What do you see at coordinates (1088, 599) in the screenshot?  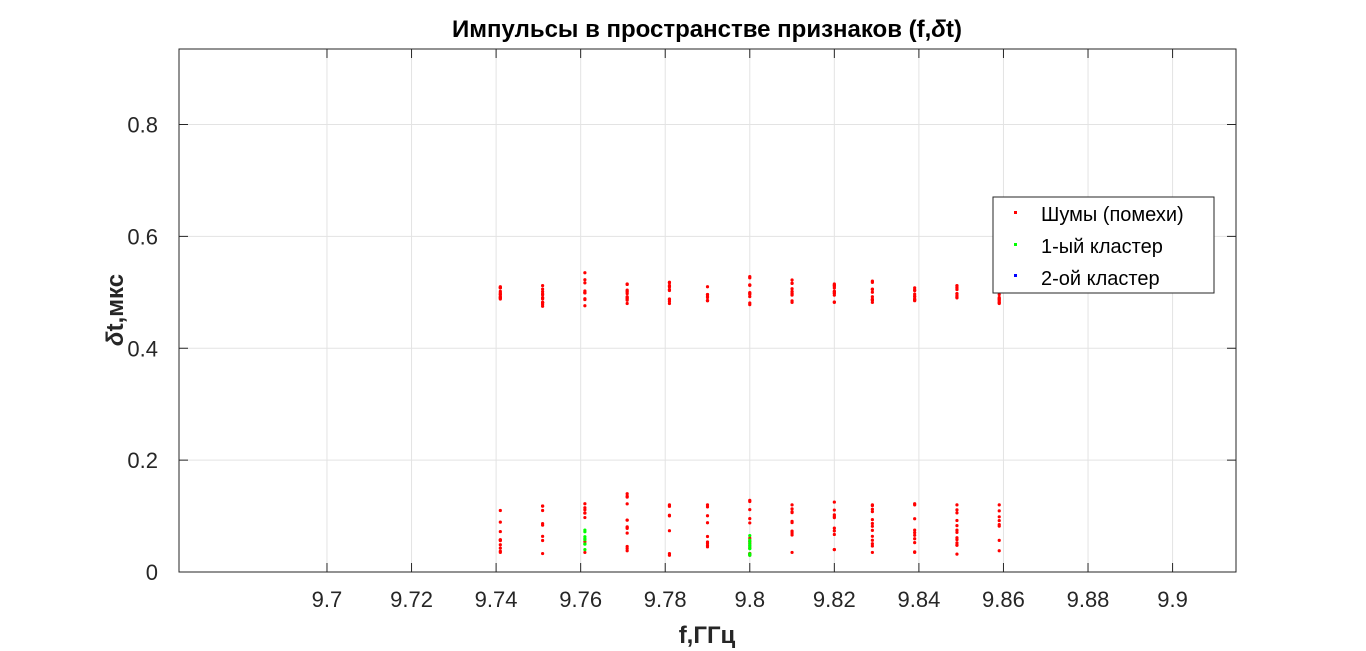 I see `x-tick-label: 9.88` at bounding box center [1088, 599].